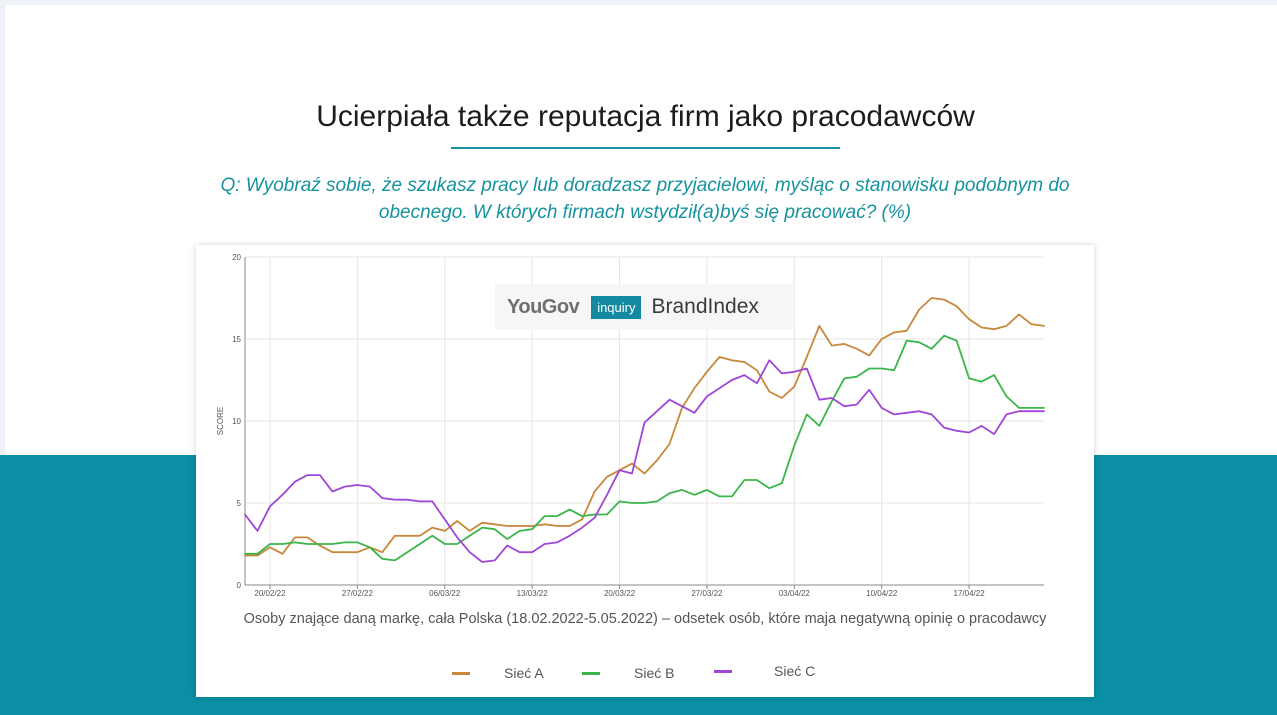  What do you see at coordinates (882, 593) in the screenshot?
I see `x-tick-label: 10/04/22` at bounding box center [882, 593].